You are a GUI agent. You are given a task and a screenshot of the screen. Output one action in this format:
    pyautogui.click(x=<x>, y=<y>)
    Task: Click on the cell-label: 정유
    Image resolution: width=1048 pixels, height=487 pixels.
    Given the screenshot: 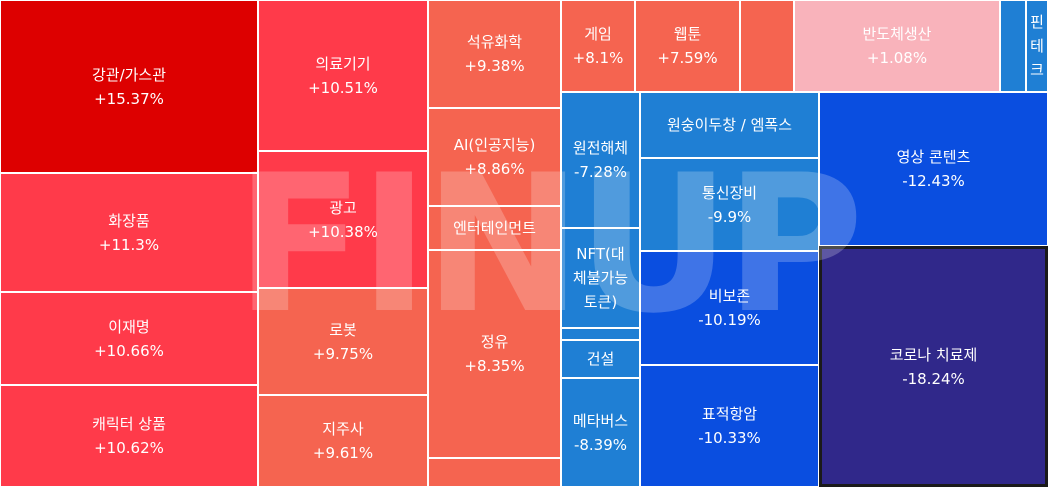 What is the action you would take?
    pyautogui.click(x=494, y=342)
    